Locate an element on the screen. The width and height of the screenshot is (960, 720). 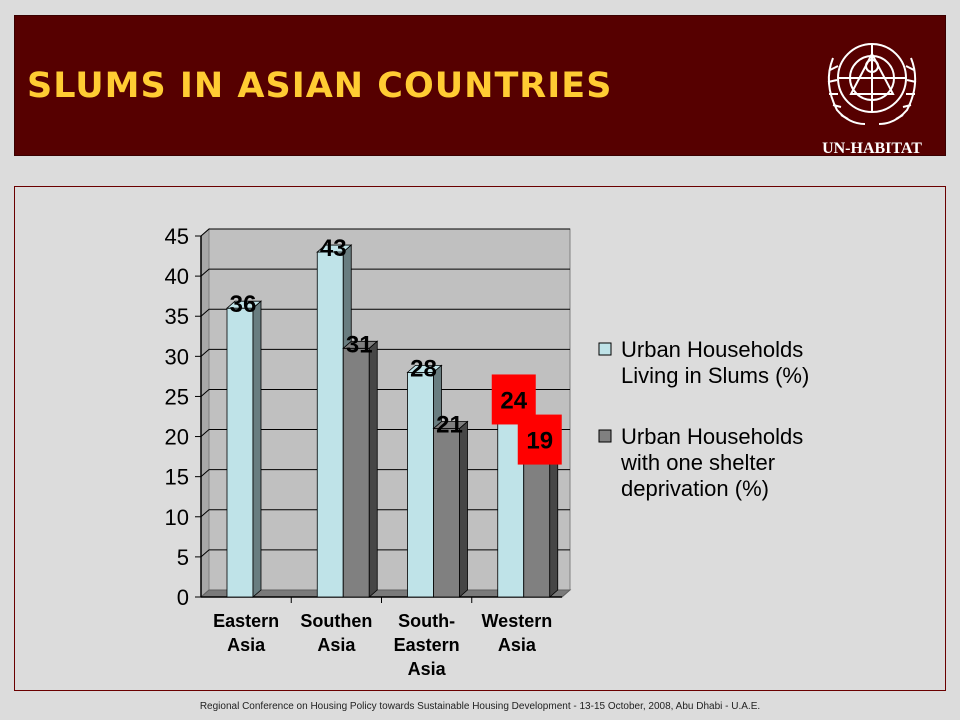
x-tick-label: South- is located at coordinates (426, 621).